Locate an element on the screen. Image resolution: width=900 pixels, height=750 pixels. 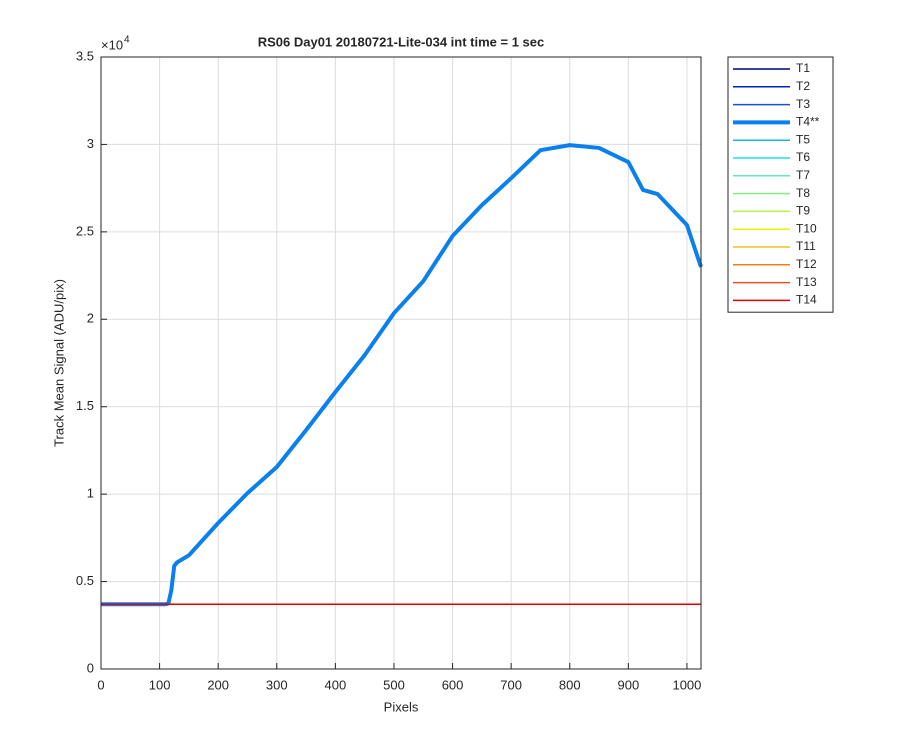
x-tick-label: 100 is located at coordinates (160, 684).